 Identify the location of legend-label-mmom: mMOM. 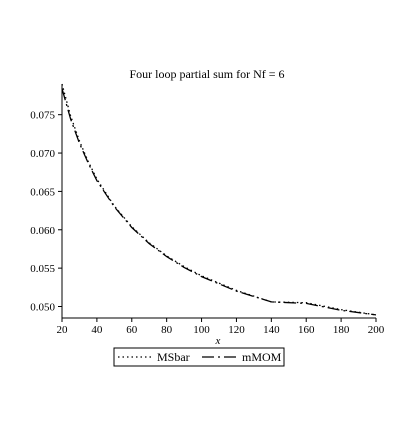
(262, 357).